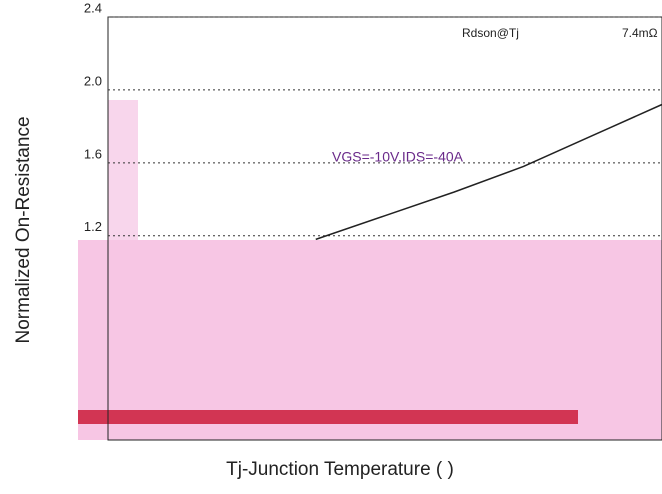 Image resolution: width=662 pixels, height=494 pixels. Describe the element at coordinates (93, 153) in the screenshot. I see `y-tick-label: 1.6` at that location.